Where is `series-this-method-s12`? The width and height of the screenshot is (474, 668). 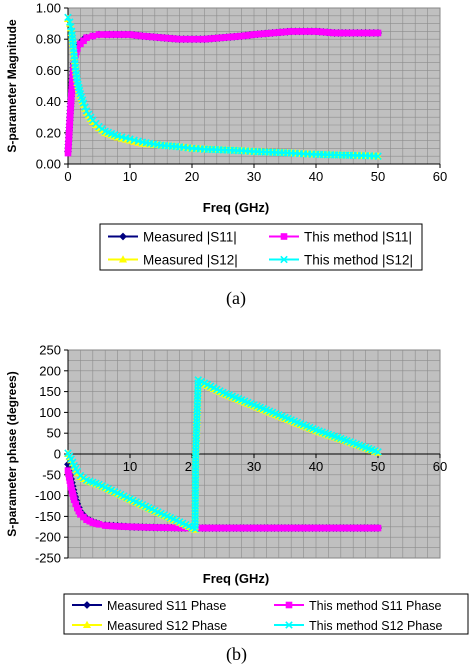
series-this-method-s12 is located at coordinates (223, 86).